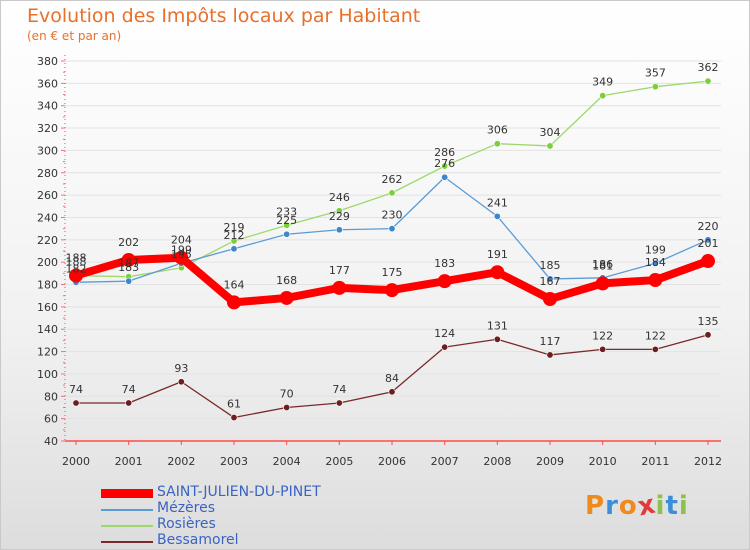  Describe the element at coordinates (497, 254) in the screenshot. I see `data-label: 191` at that location.